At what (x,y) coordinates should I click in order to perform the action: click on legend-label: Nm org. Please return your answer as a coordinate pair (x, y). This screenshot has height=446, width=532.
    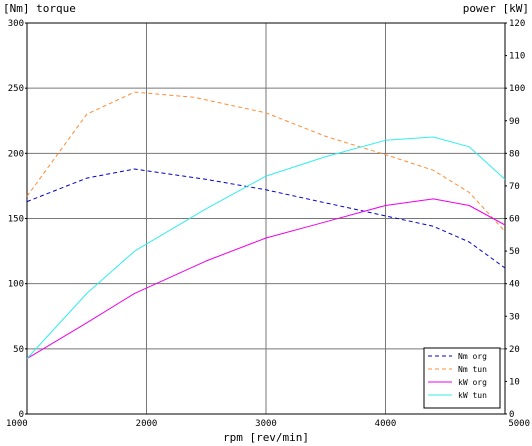
    Looking at the image, I should click on (472, 356).